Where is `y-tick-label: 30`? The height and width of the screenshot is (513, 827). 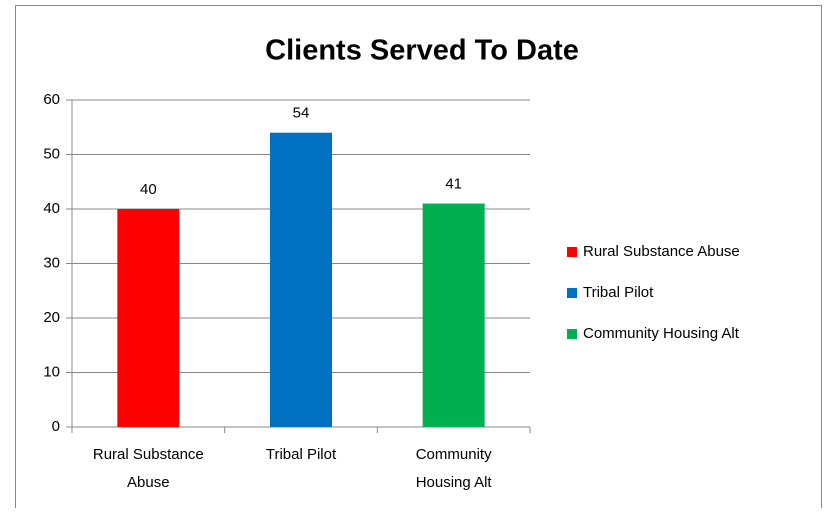
y-tick-label: 30 is located at coordinates (51, 262).